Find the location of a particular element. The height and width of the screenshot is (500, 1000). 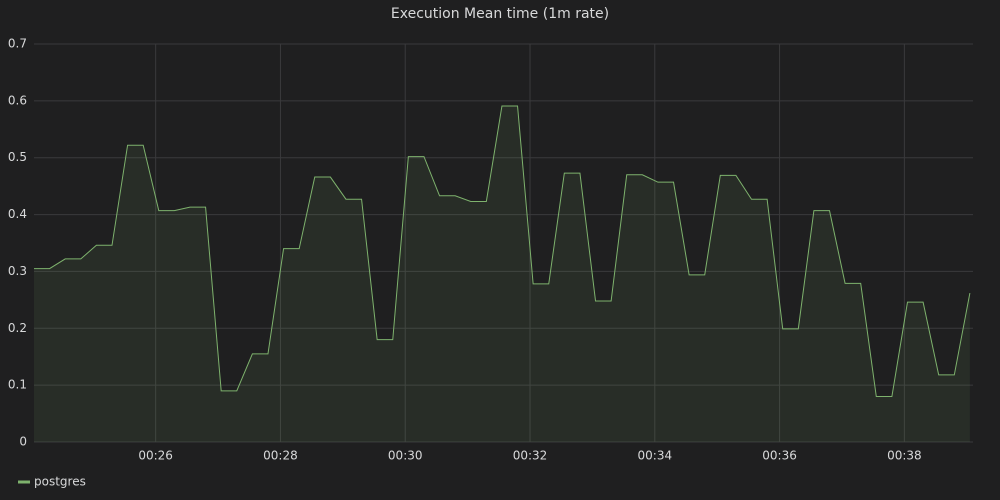

x-tick-label: 00:34 is located at coordinates (655, 456).